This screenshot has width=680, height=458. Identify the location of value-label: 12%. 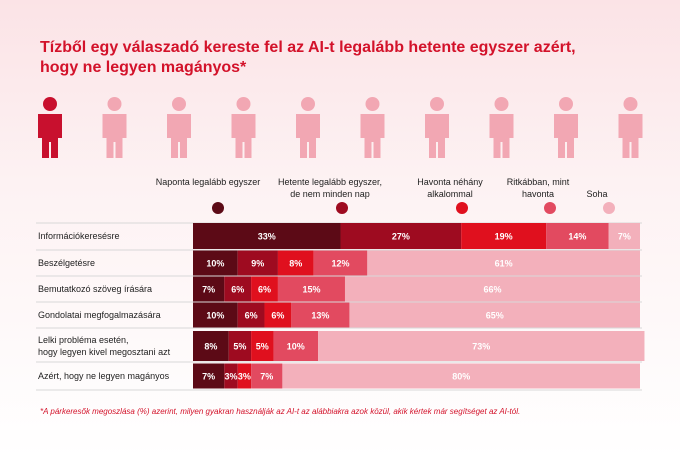
(341, 263).